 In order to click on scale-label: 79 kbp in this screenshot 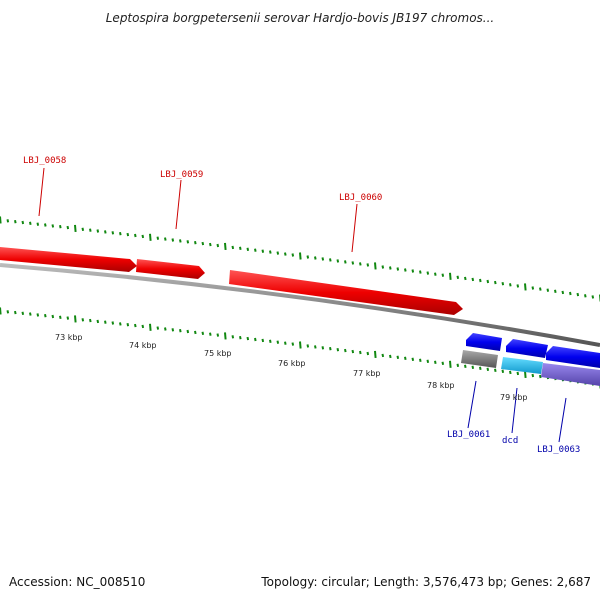, I will do `click(514, 397)`.